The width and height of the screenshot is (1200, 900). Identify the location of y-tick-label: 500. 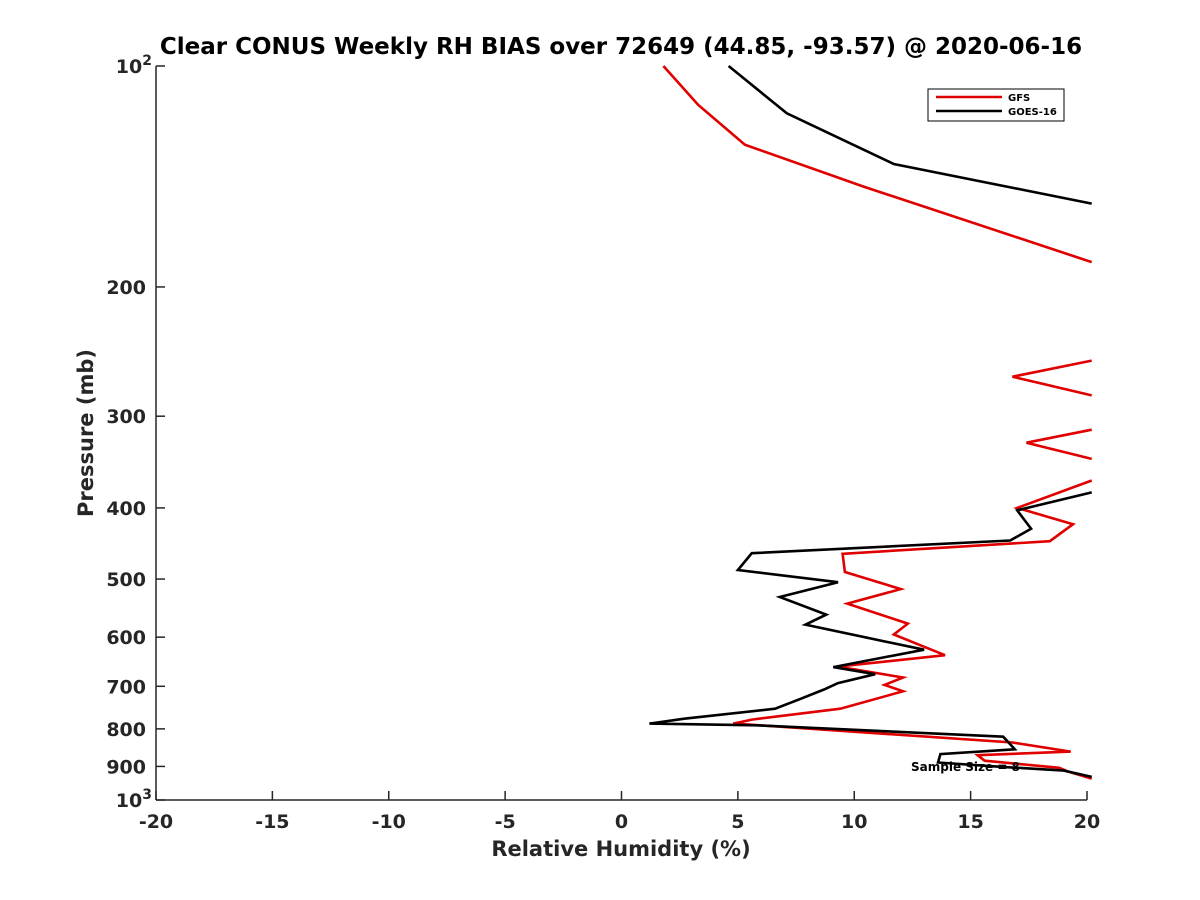
(126, 580).